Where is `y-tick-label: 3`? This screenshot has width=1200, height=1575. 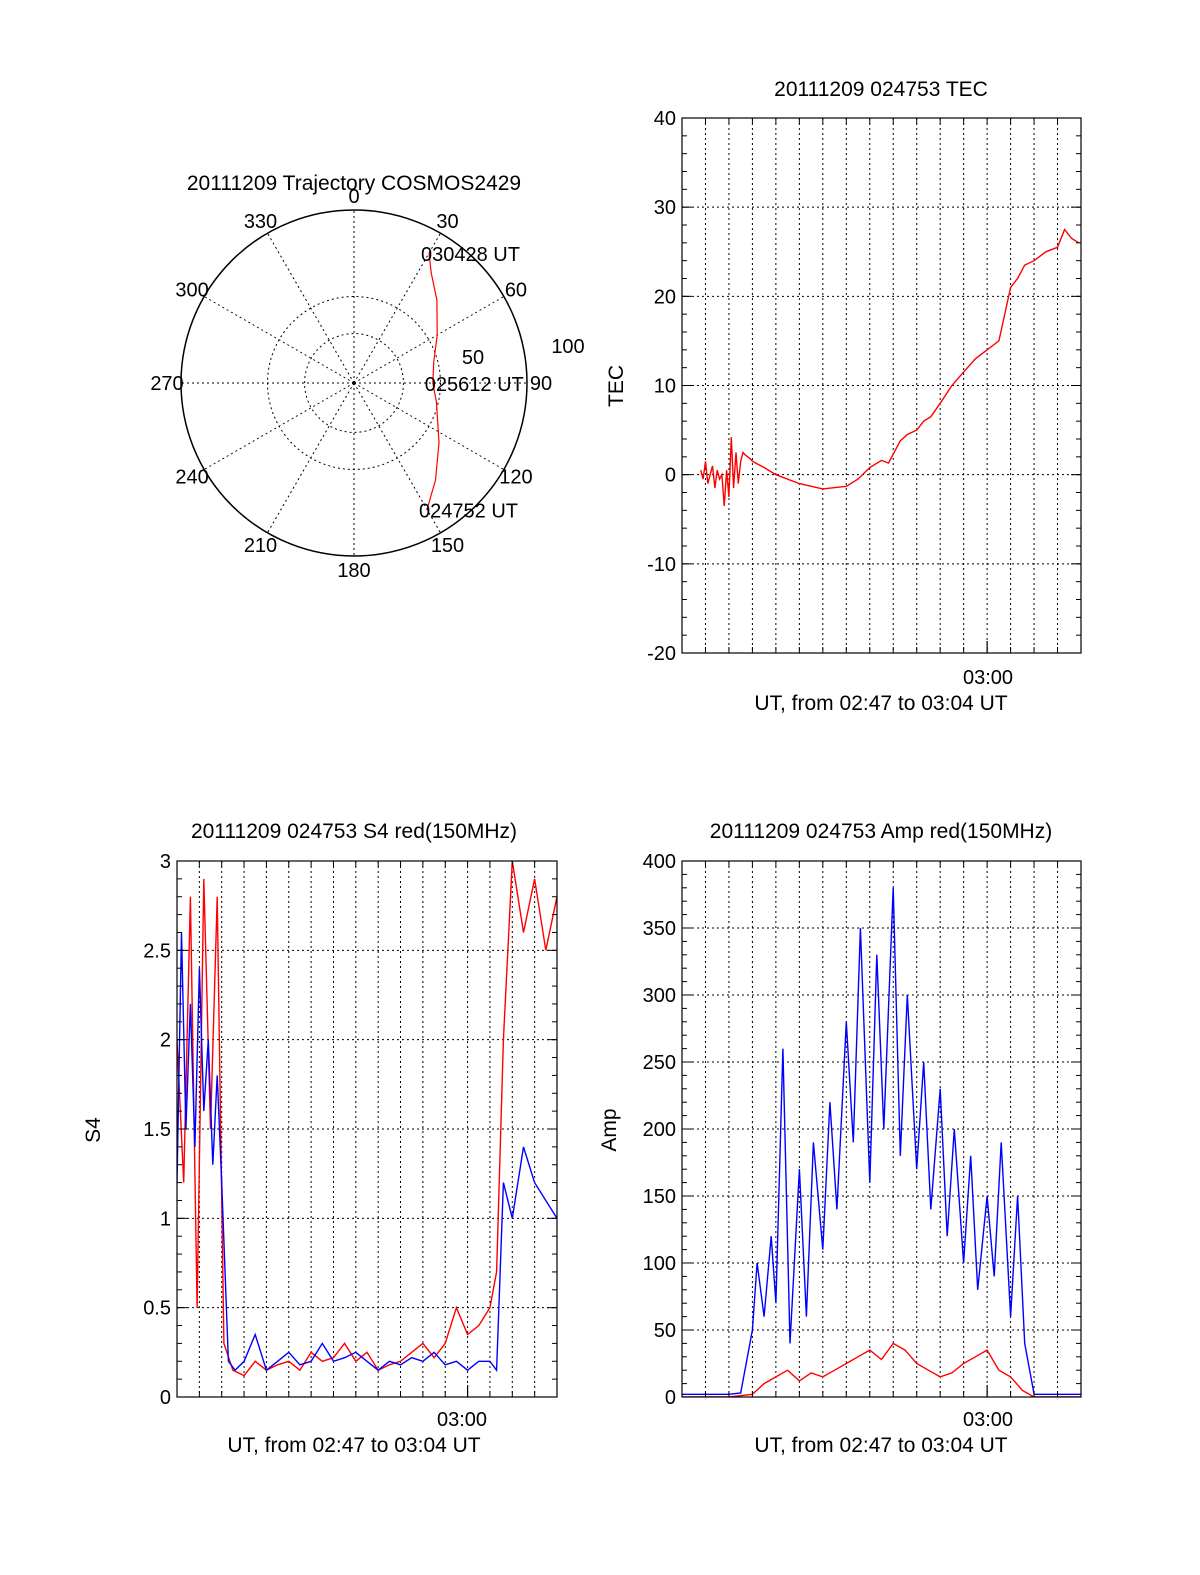 y-tick-label: 3 is located at coordinates (165, 862).